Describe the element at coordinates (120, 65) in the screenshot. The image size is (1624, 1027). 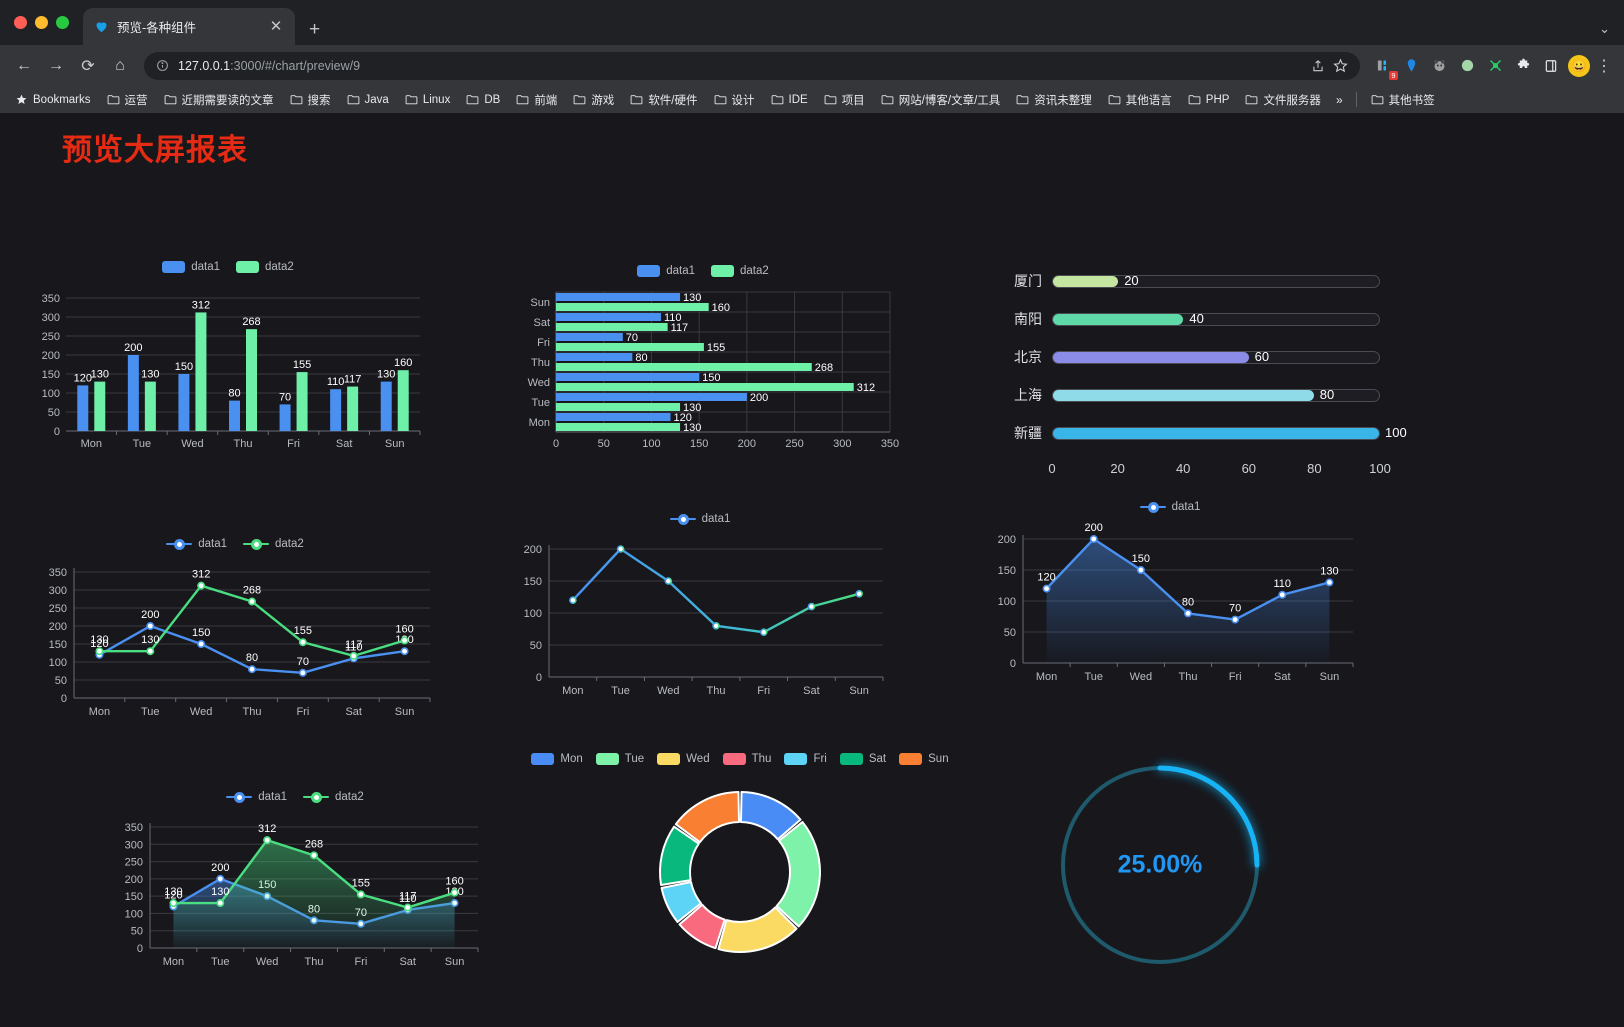
I see `home-icon: ⌂` at that location.